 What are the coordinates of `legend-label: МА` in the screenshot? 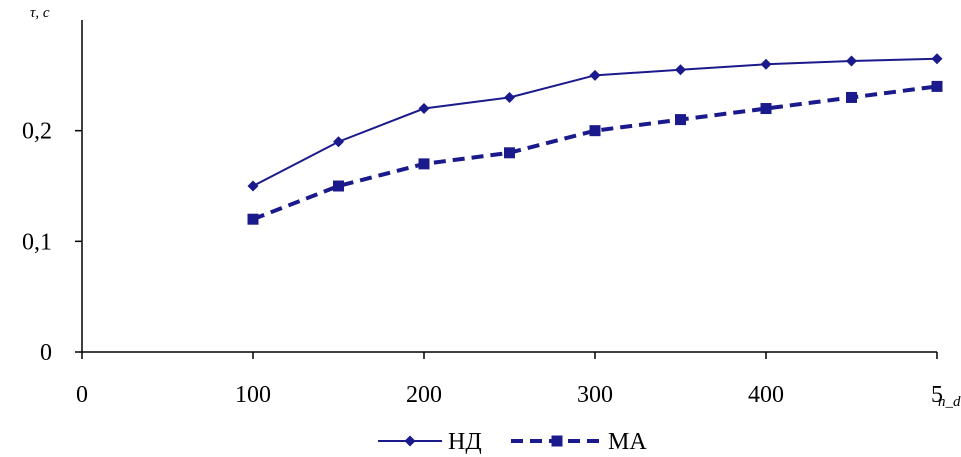 It's located at (627, 442).